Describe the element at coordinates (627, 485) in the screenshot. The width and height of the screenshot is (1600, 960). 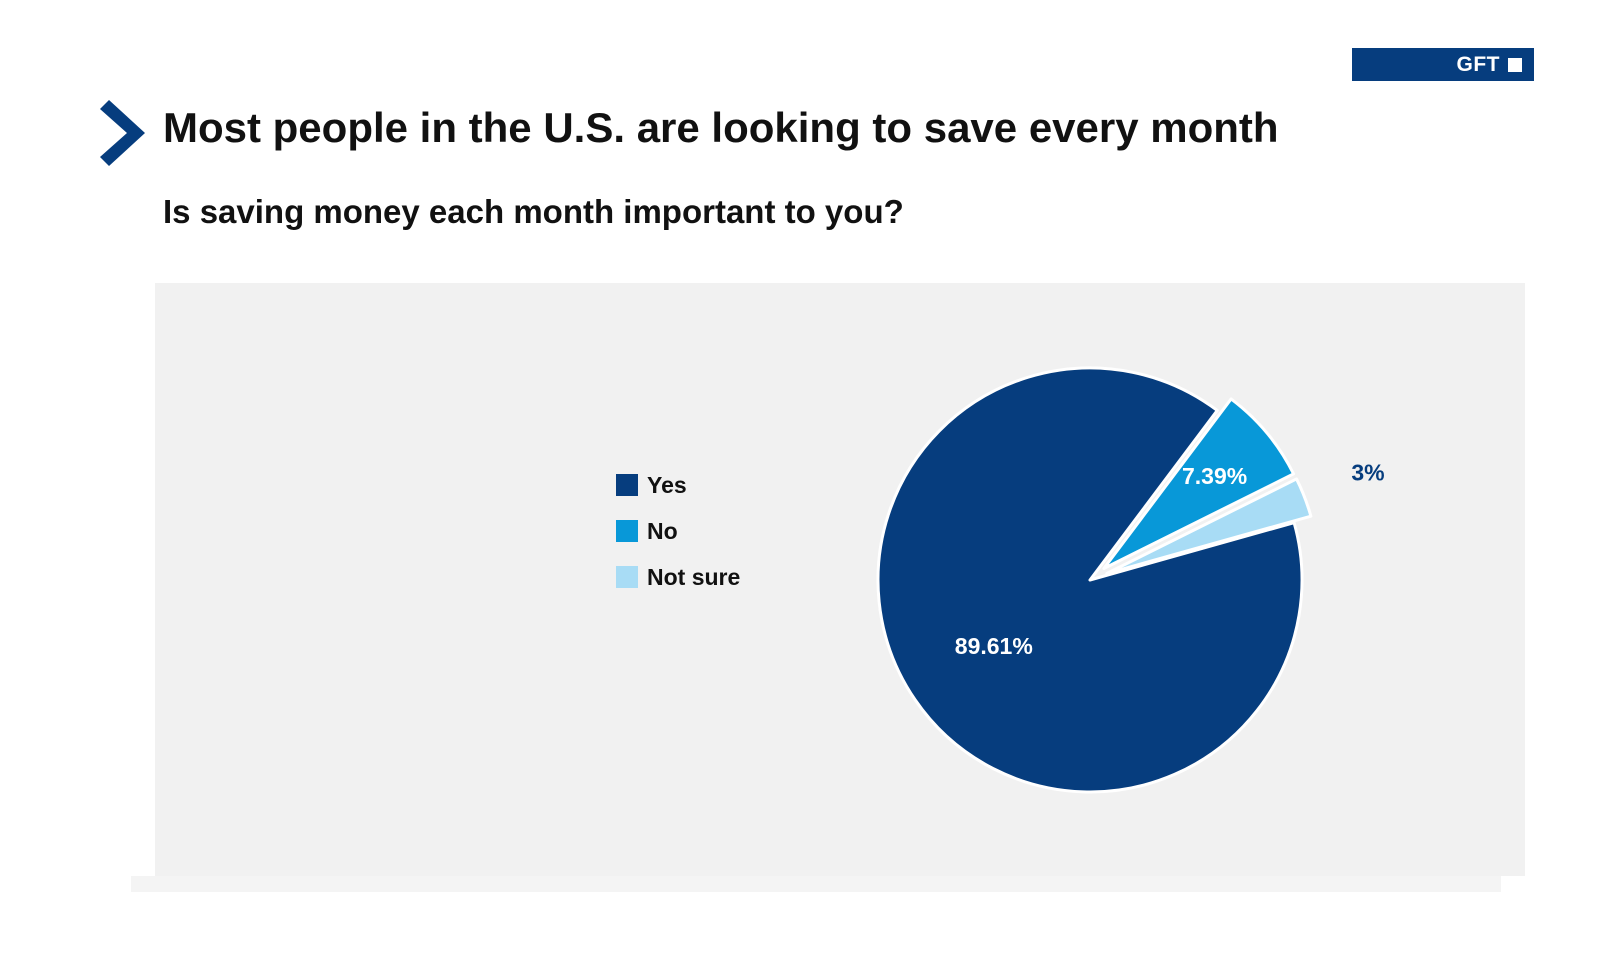
I see `legend-swatch-yes` at that location.